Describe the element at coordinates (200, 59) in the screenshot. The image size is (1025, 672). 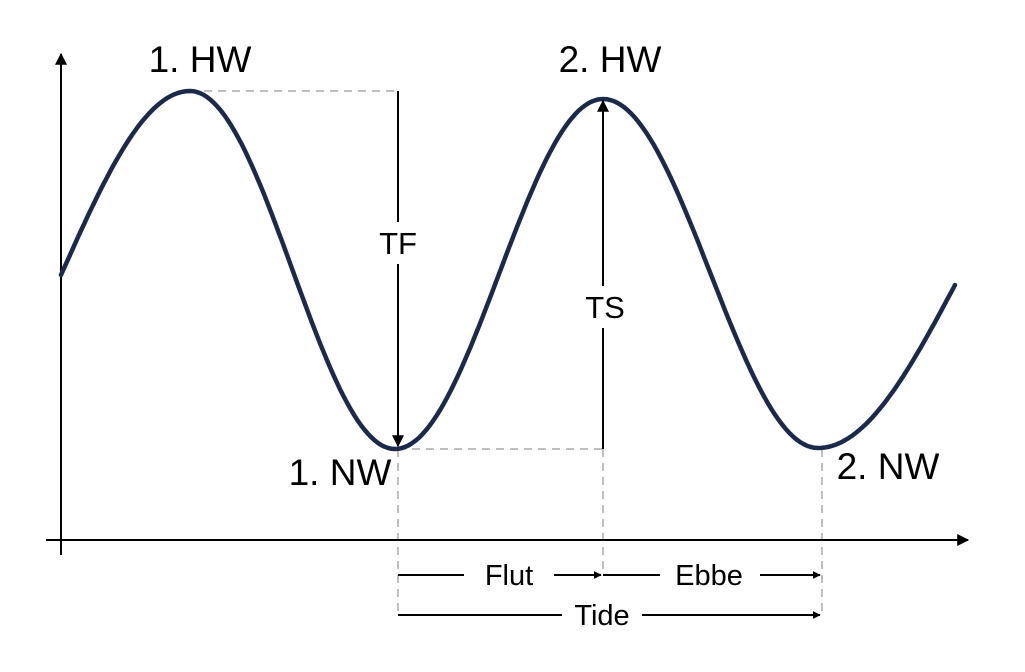
I see `hw1-label: 1. HW` at that location.